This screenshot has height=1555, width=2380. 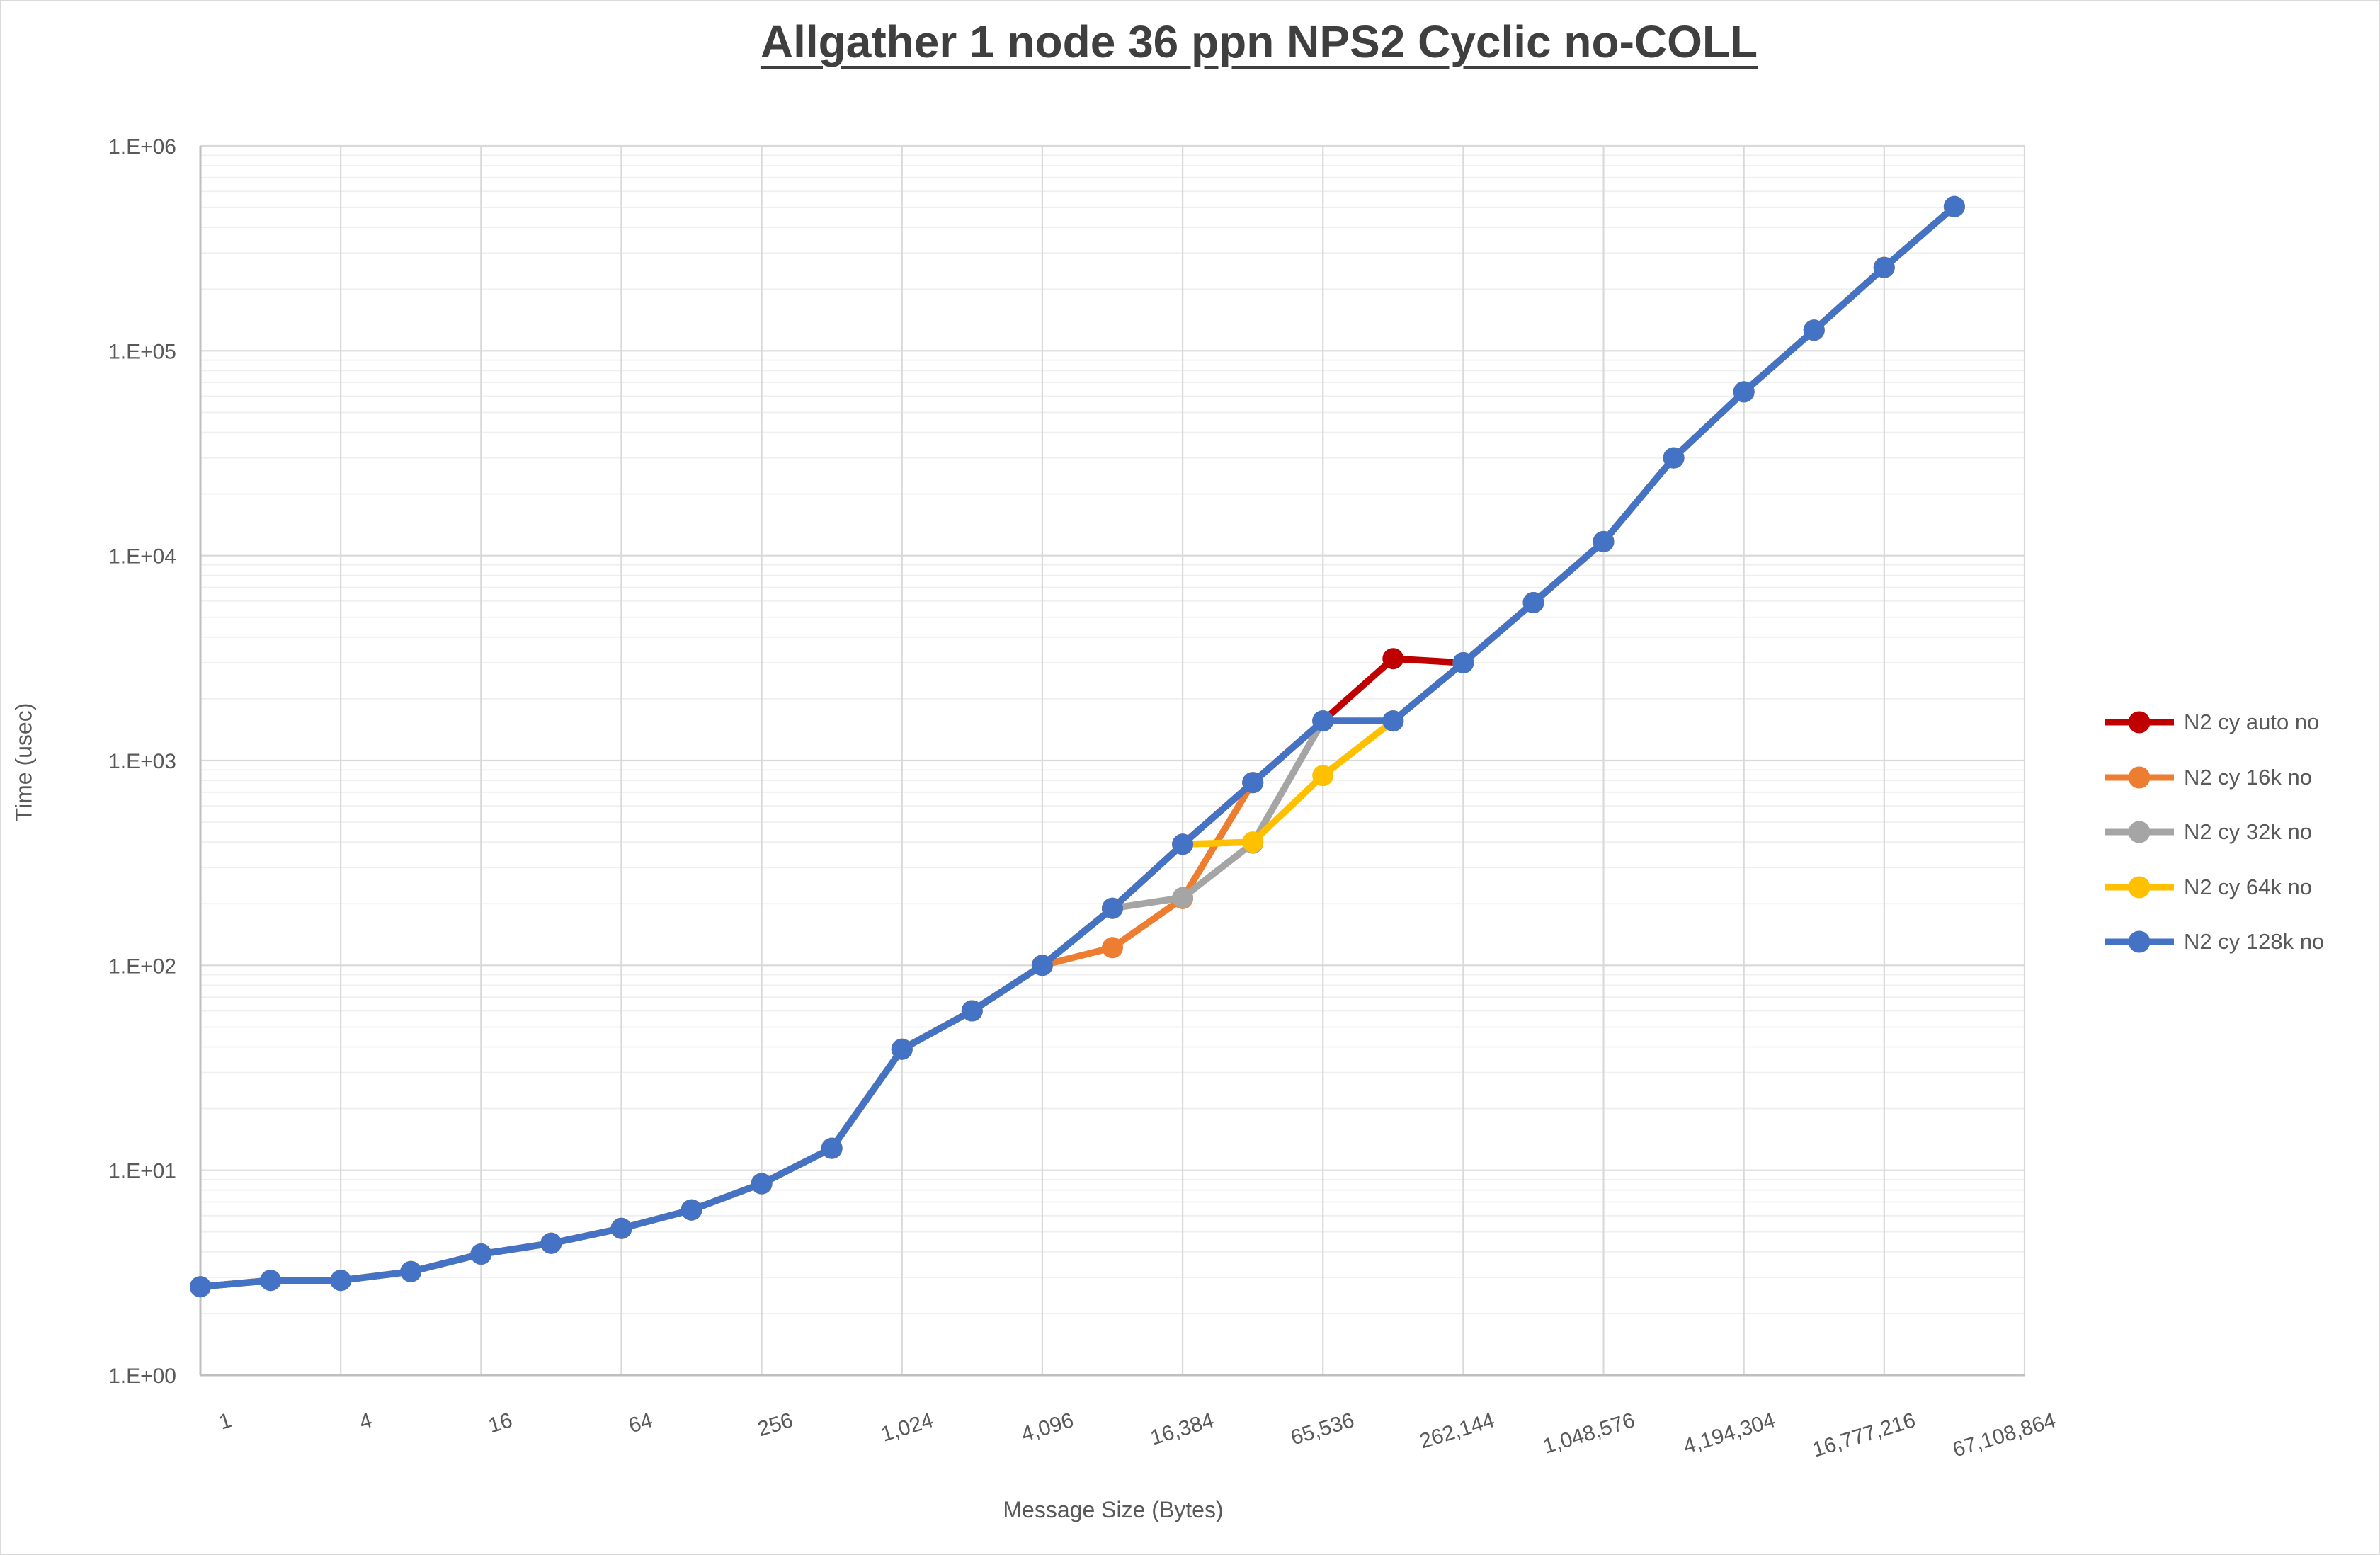 I want to click on legend-item-n2-cy-128k-no: N2 cy 128k no, so click(x=2213, y=941).